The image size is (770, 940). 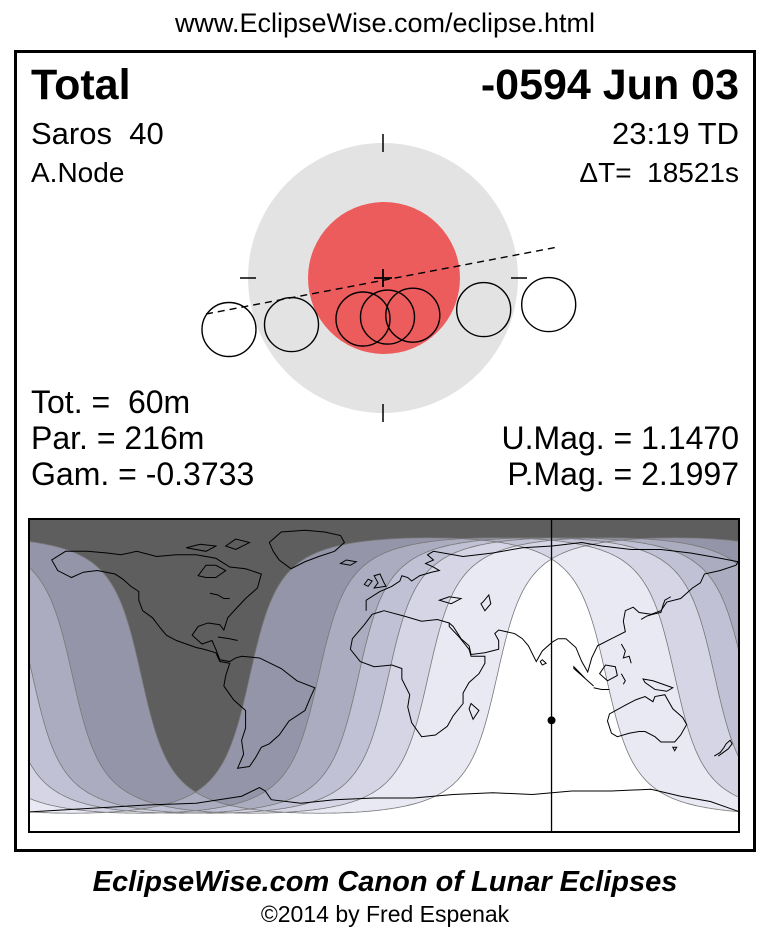 I want to click on node-row: A.Node ΔT= 18521s, so click(x=385, y=173).